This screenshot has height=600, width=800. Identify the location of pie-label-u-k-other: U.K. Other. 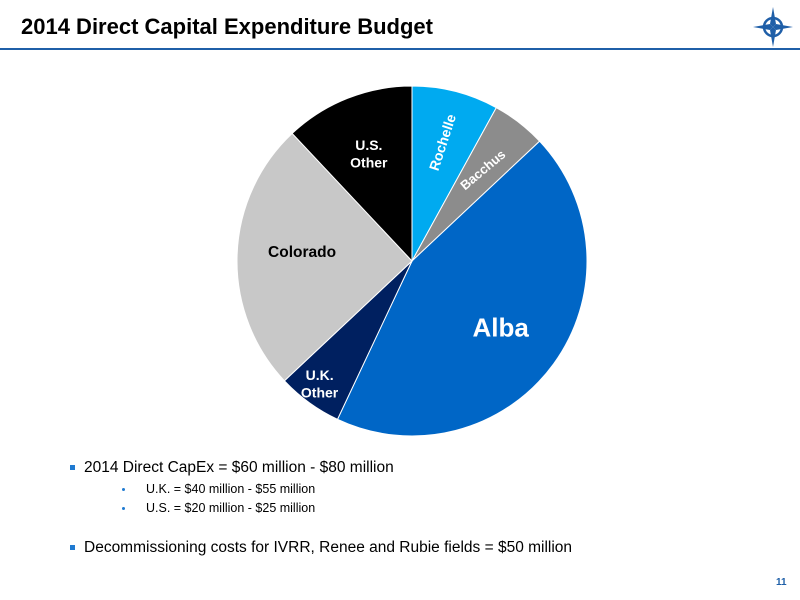
(320, 384).